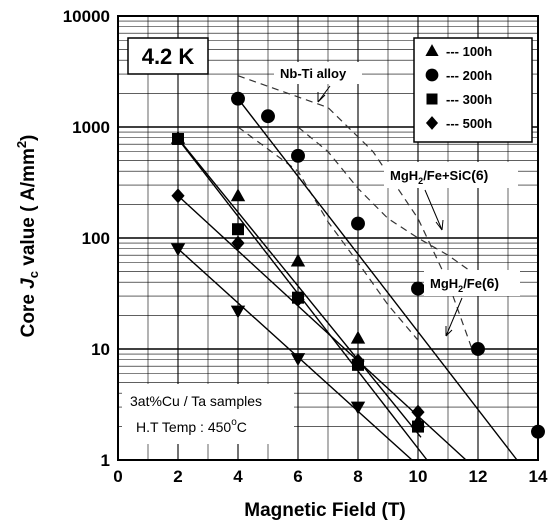 Image resolution: width=551 pixels, height=526 pixels. I want to click on temperature-label-box: 4.2 K, so click(168, 56).